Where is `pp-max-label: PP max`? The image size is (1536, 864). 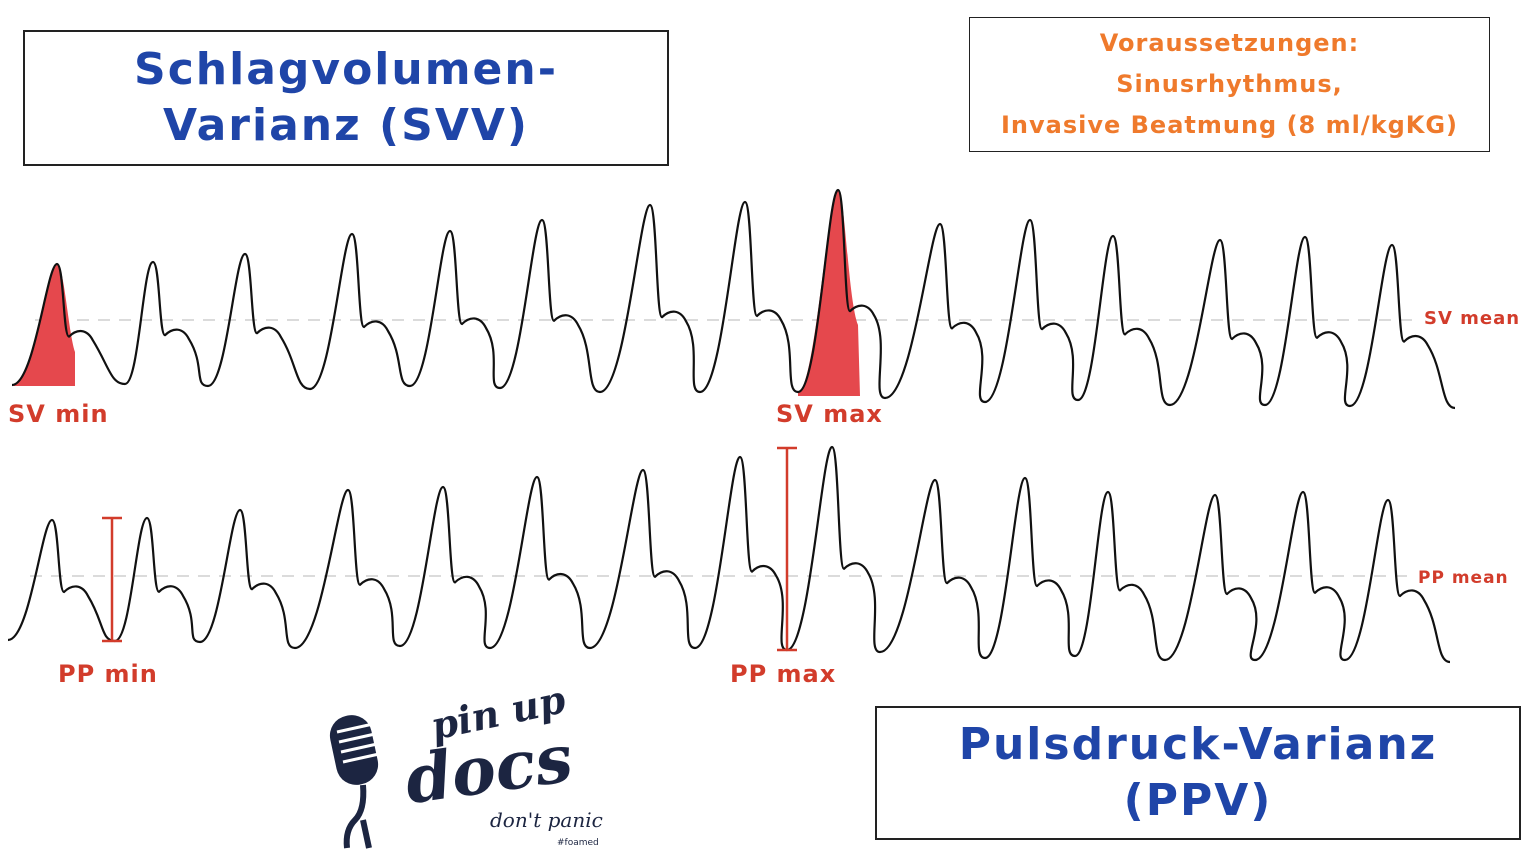
pp-max-label: PP max is located at coordinates (783, 674).